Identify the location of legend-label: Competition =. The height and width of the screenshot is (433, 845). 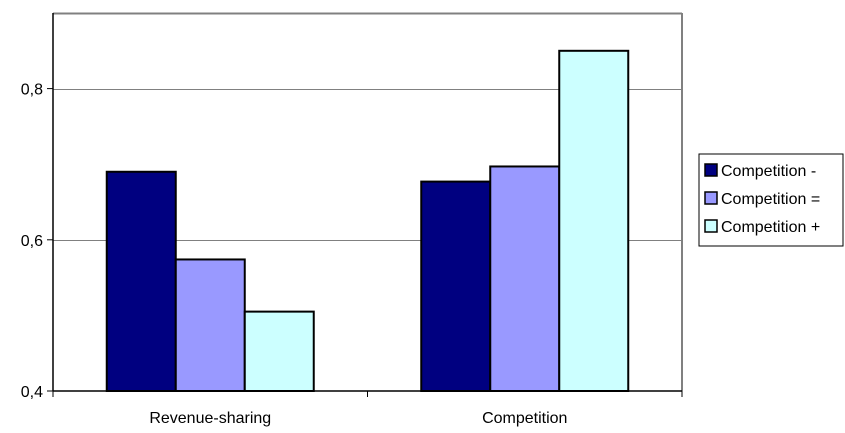
(770, 199).